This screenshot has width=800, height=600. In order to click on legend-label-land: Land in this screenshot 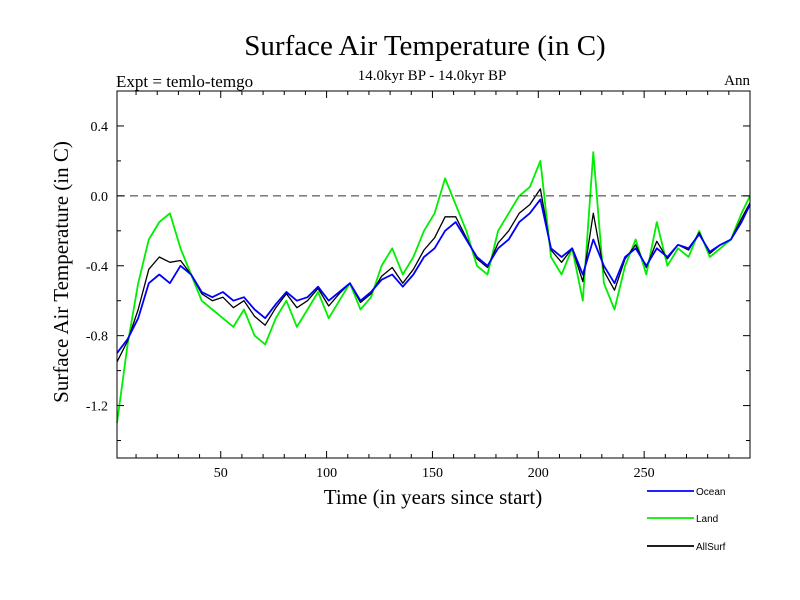, I will do `click(707, 519)`.